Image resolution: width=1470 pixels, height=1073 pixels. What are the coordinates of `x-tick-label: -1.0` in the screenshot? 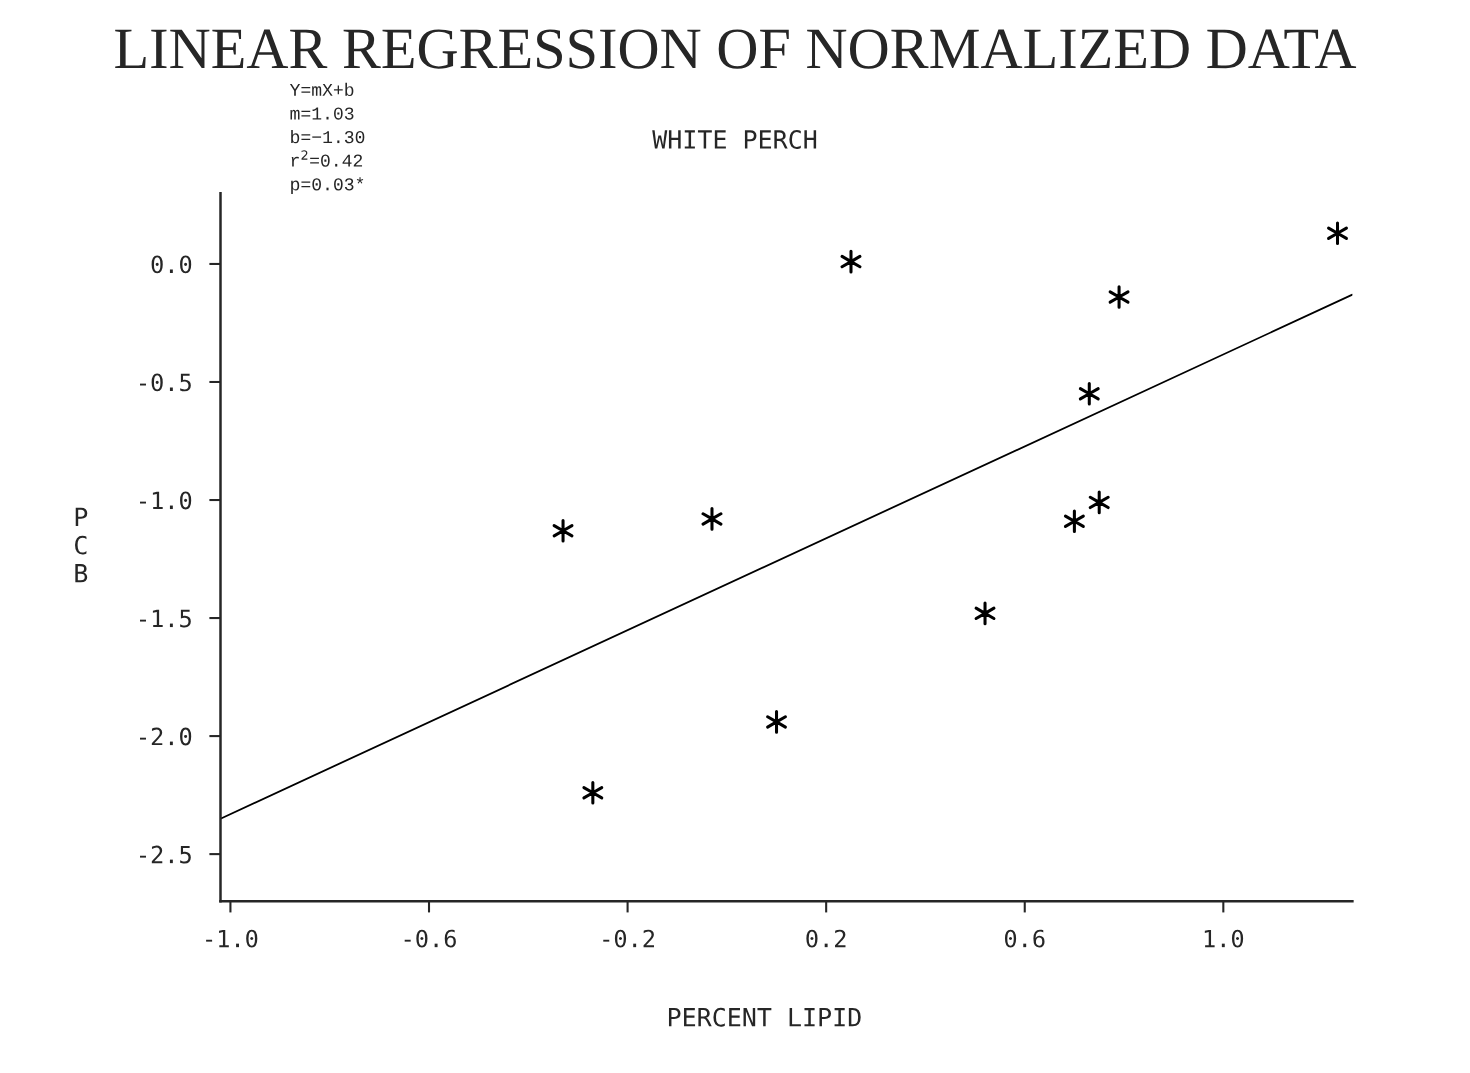 It's located at (232, 938).